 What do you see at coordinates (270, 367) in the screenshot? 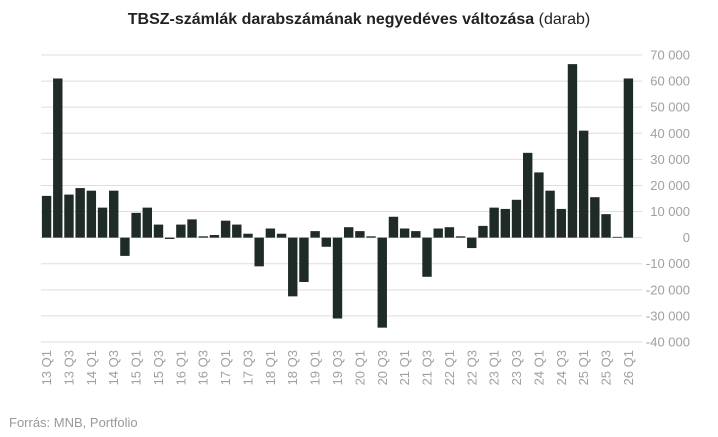
I see `x-tick-label: 18 Q1` at bounding box center [270, 367].